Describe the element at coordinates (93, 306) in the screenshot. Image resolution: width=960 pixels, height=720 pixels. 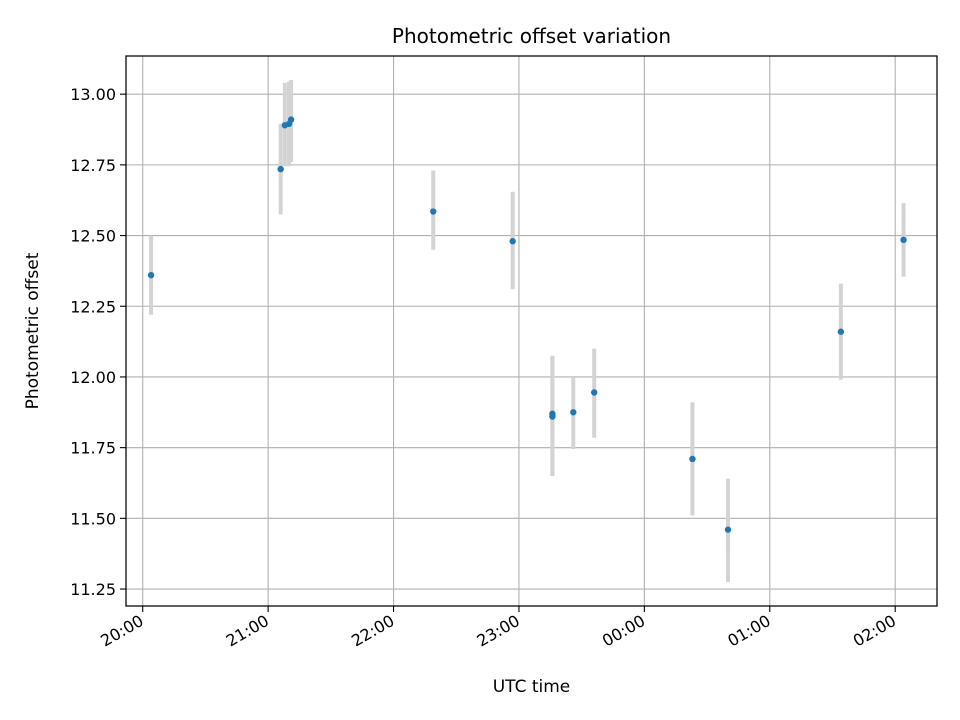
I see `y-tick-label: 12.25` at that location.